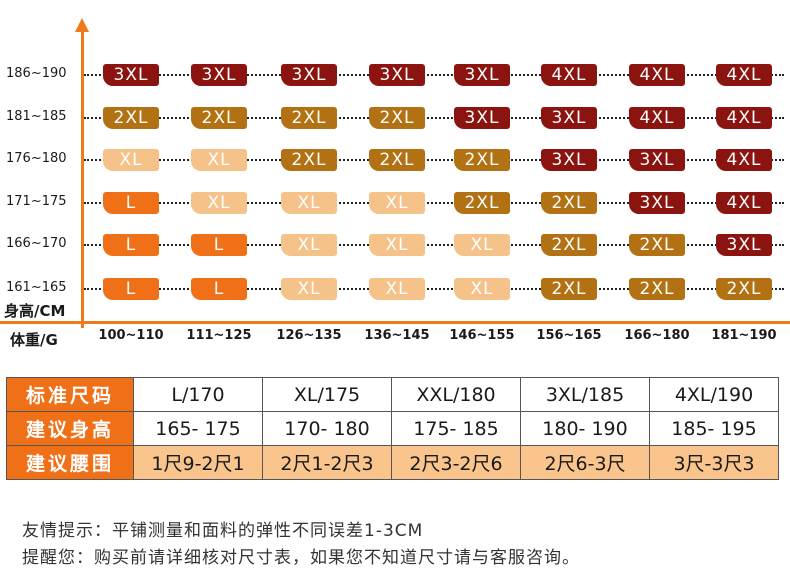  Describe the element at coordinates (36, 243) in the screenshot. I see `height-range-label: 166~170` at that location.